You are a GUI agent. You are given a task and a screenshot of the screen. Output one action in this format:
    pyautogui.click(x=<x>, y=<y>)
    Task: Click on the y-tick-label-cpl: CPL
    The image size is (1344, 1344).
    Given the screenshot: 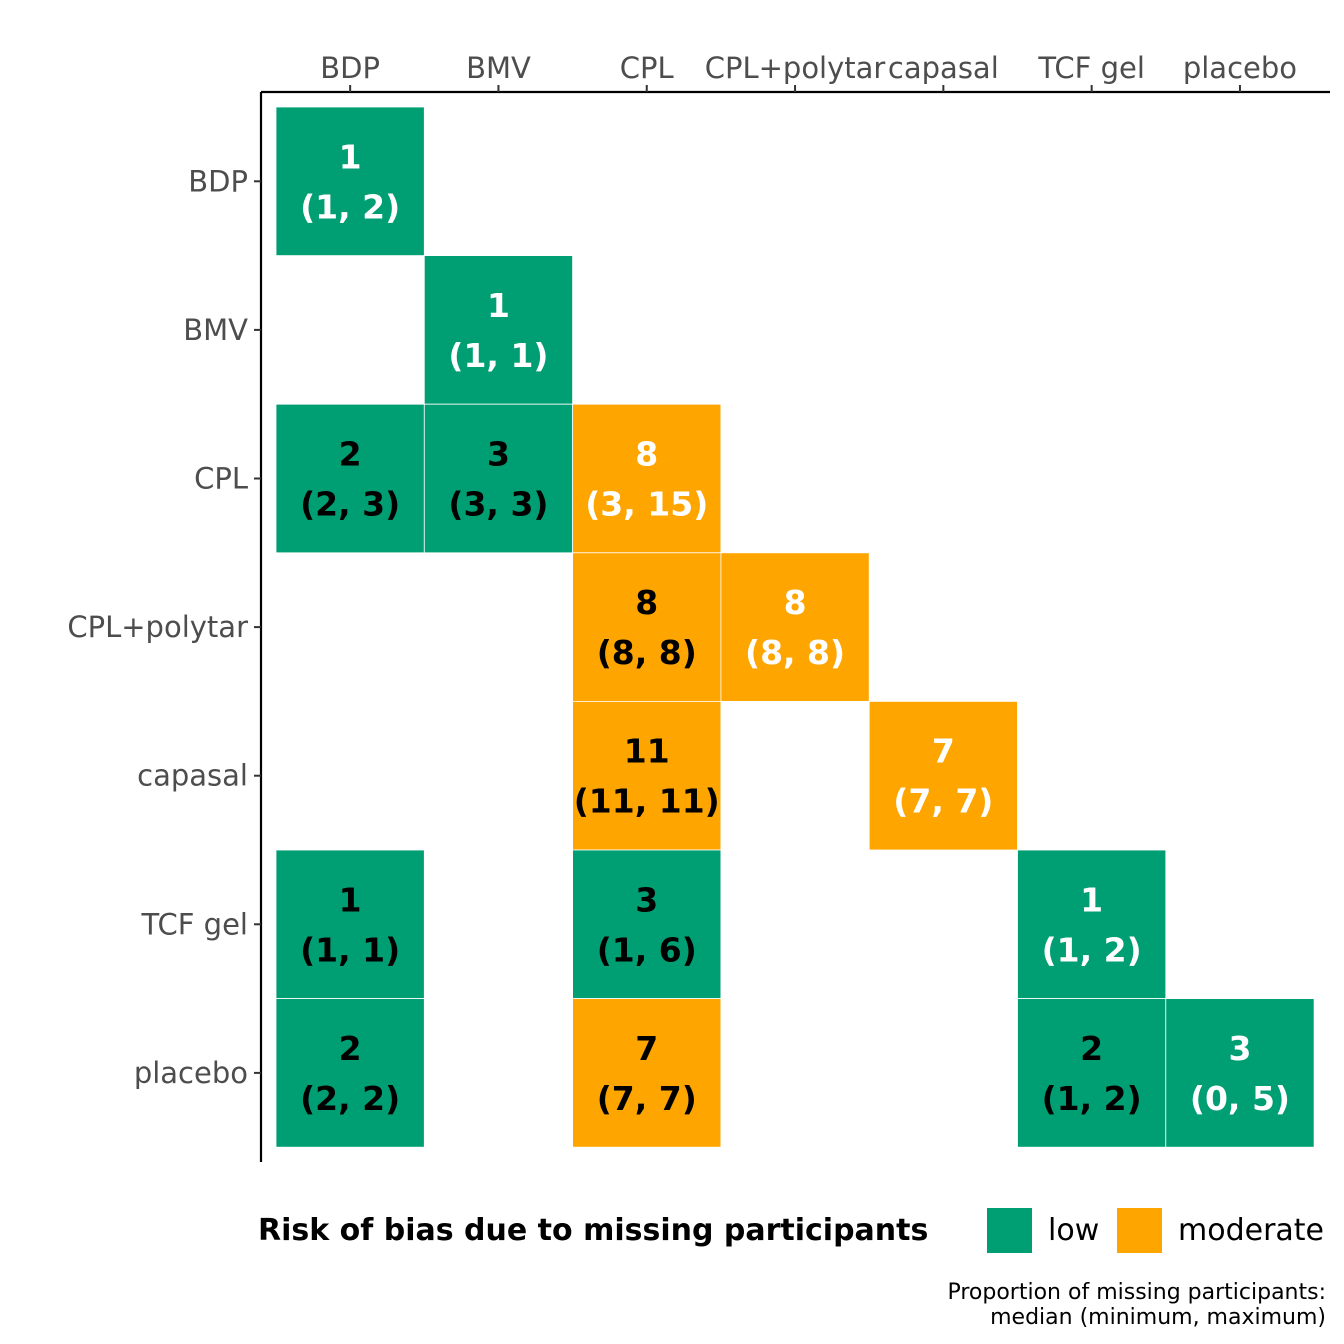 What is the action you would take?
    pyautogui.click(x=221, y=479)
    